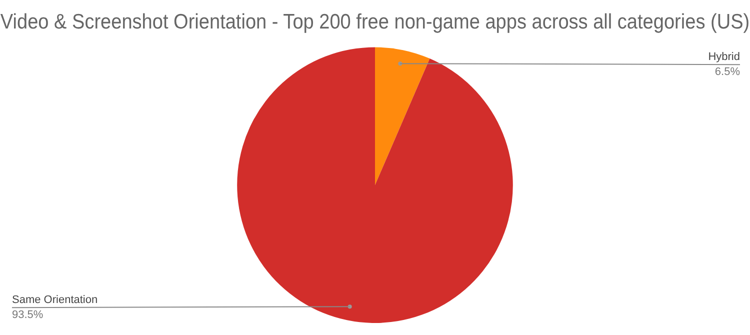 This screenshot has width=750, height=335. Describe the element at coordinates (55, 300) in the screenshot. I see `slice-label: Same Orientation` at that location.